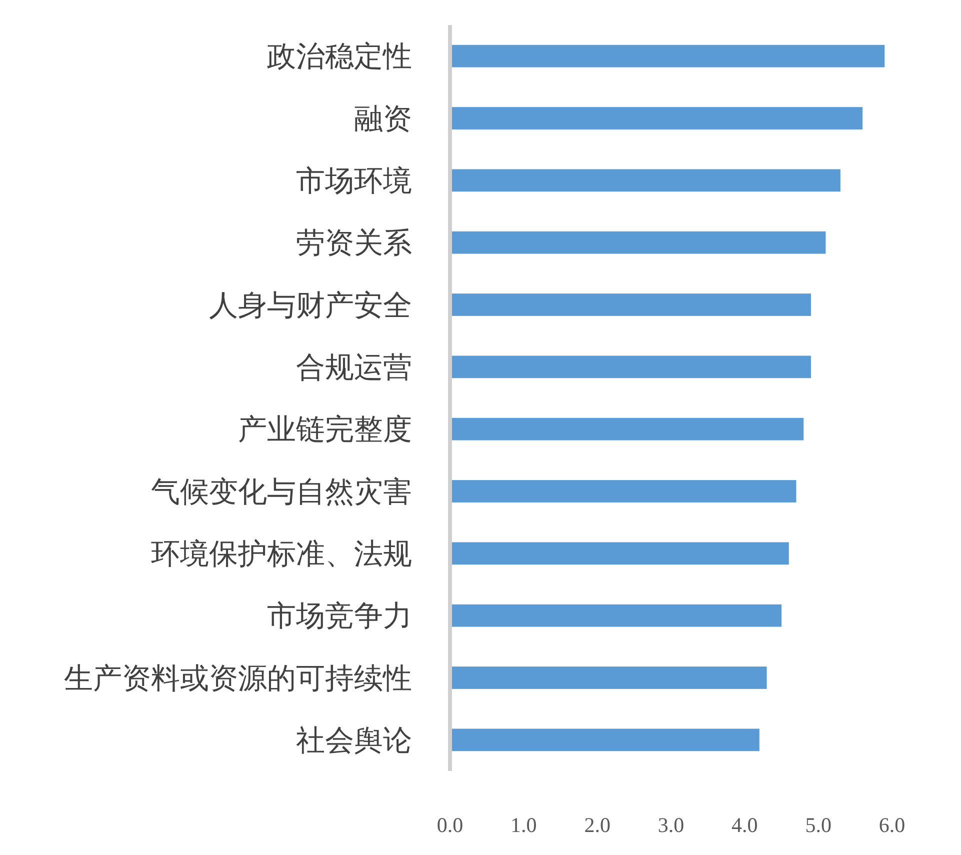  What do you see at coordinates (597, 825) in the screenshot?
I see `x-tick-label: 2.0` at bounding box center [597, 825].